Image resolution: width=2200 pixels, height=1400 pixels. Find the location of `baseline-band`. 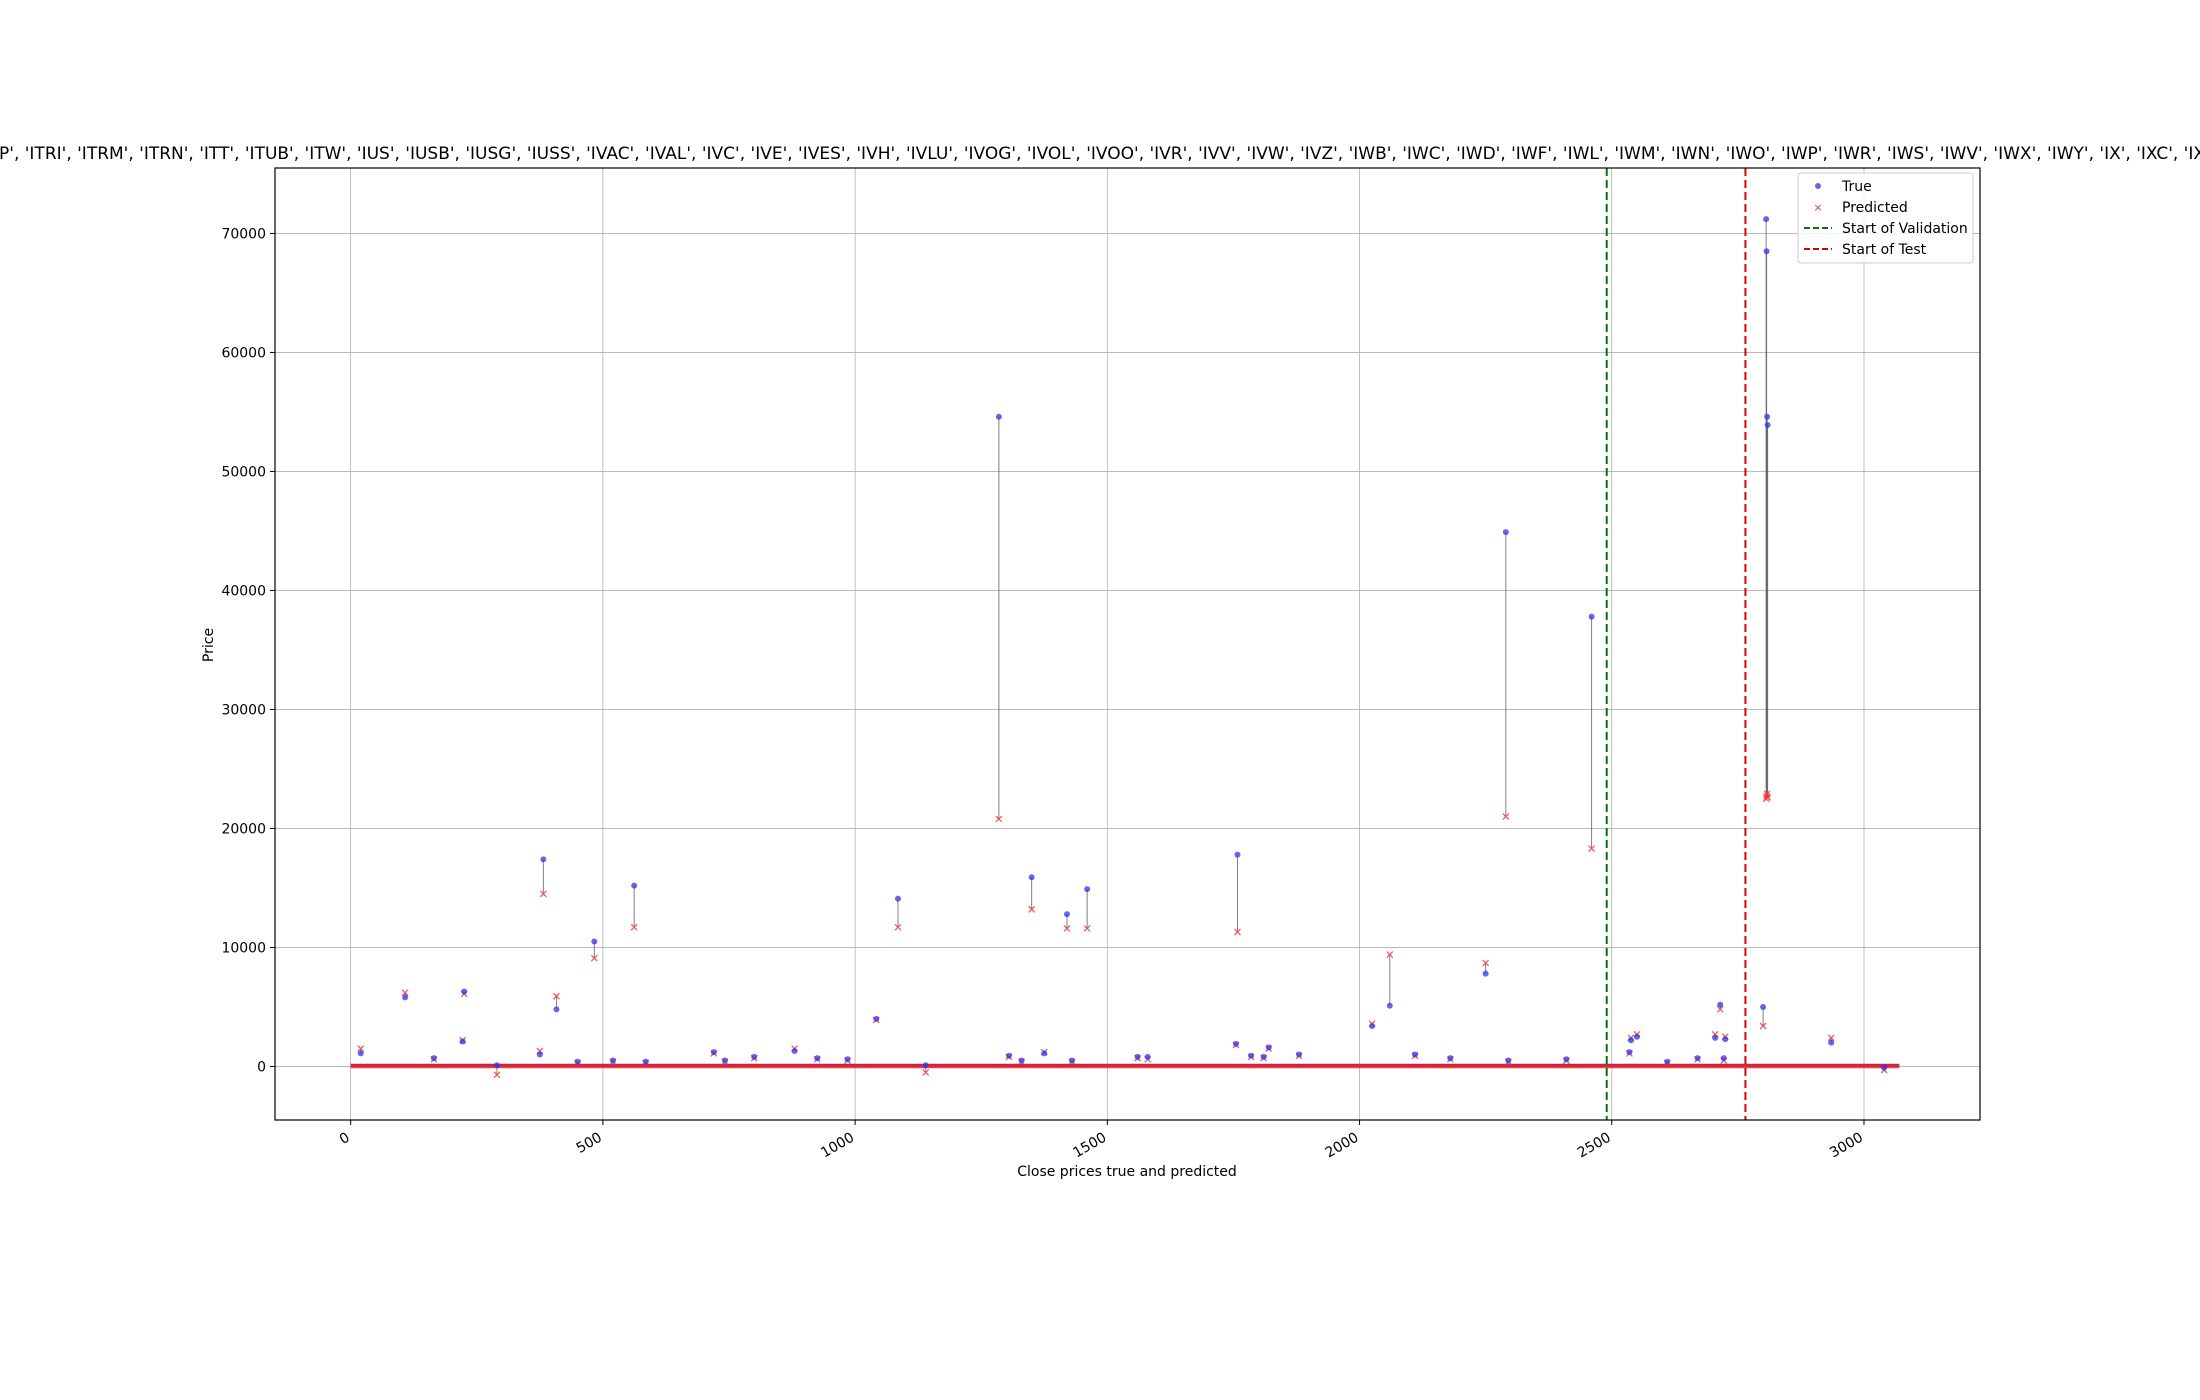

baseline-band is located at coordinates (1125, 1066).